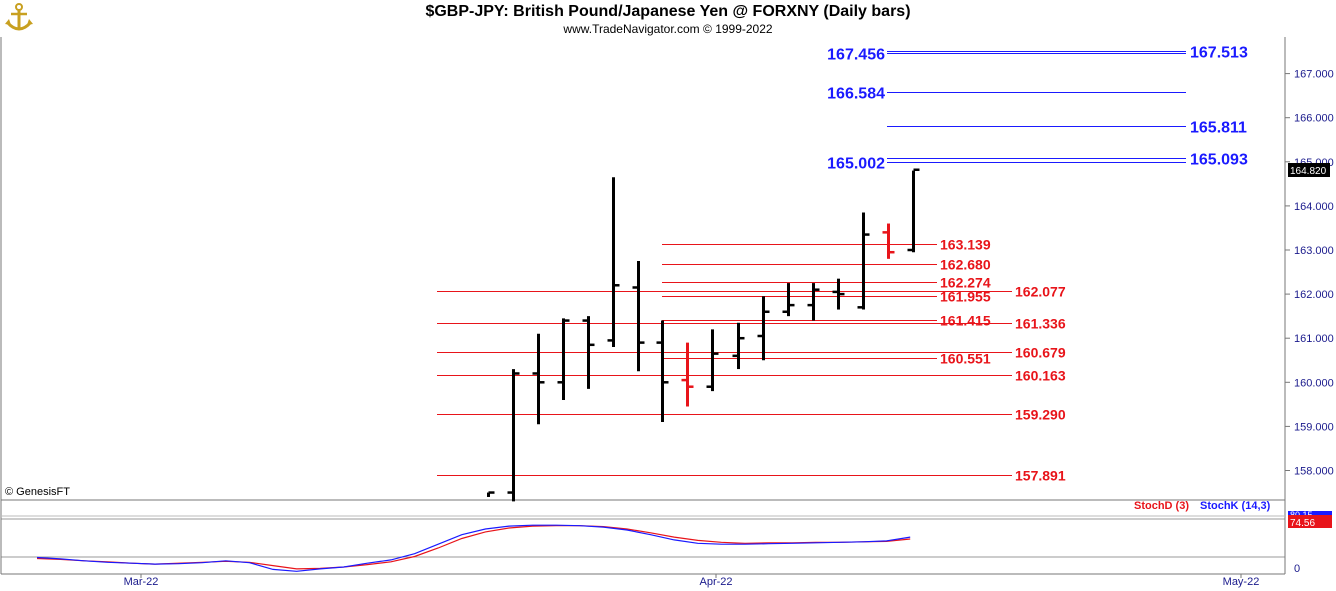 Image resolution: width=1336 pixels, height=591 pixels. I want to click on y-tick-label: 167.000, so click(1314, 75).